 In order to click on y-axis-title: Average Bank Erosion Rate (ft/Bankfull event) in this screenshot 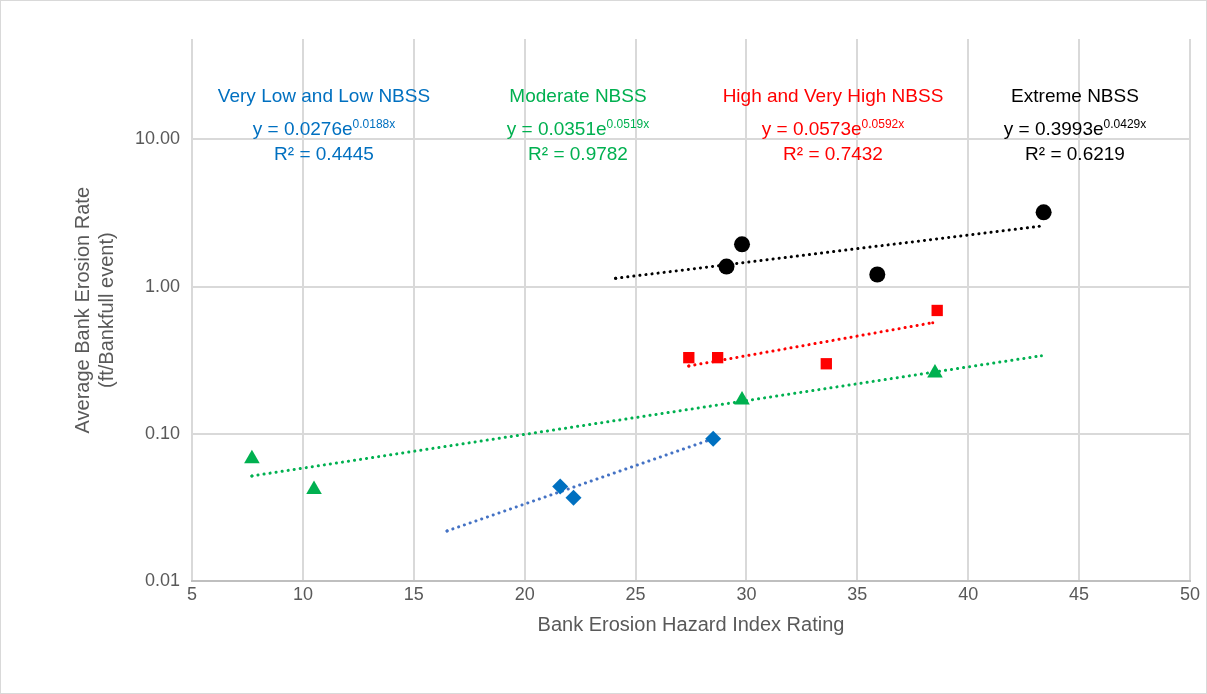, I will do `click(93, 310)`.